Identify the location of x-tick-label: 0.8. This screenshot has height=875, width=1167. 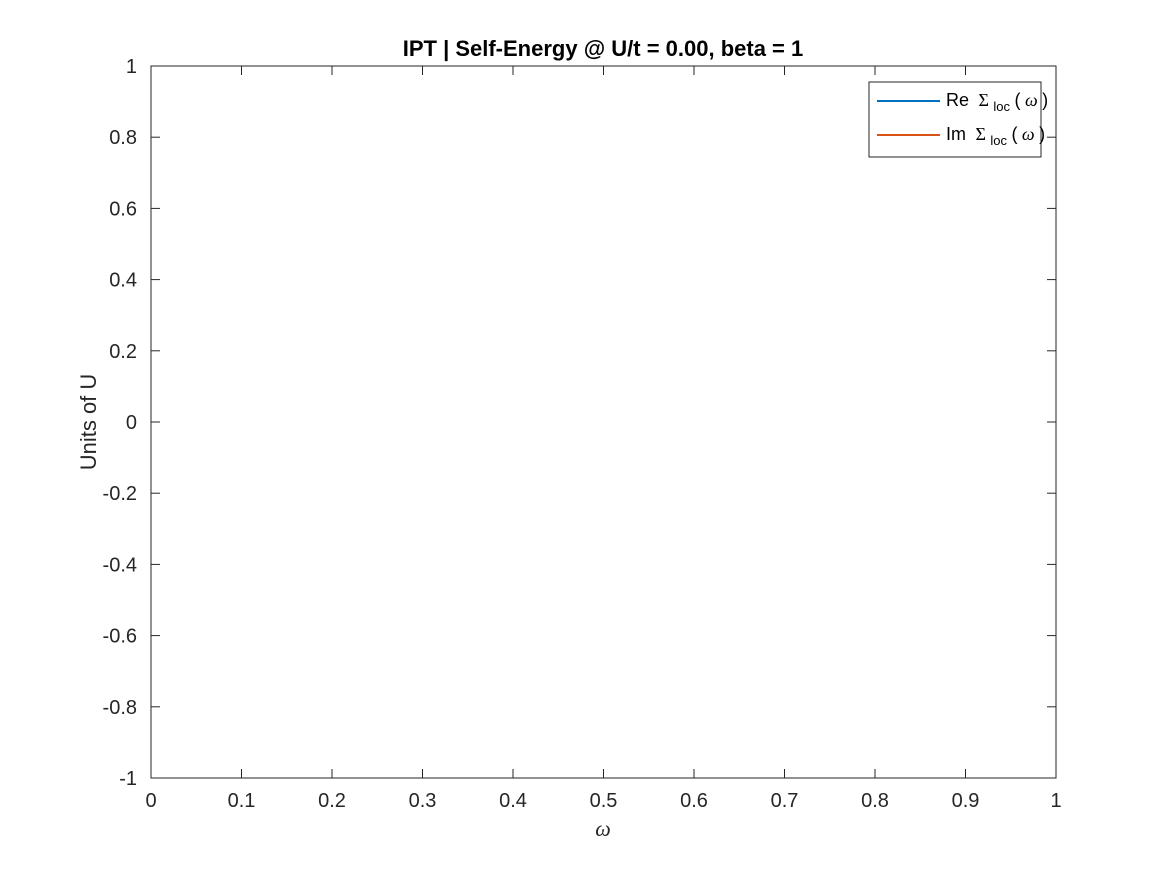
(875, 801).